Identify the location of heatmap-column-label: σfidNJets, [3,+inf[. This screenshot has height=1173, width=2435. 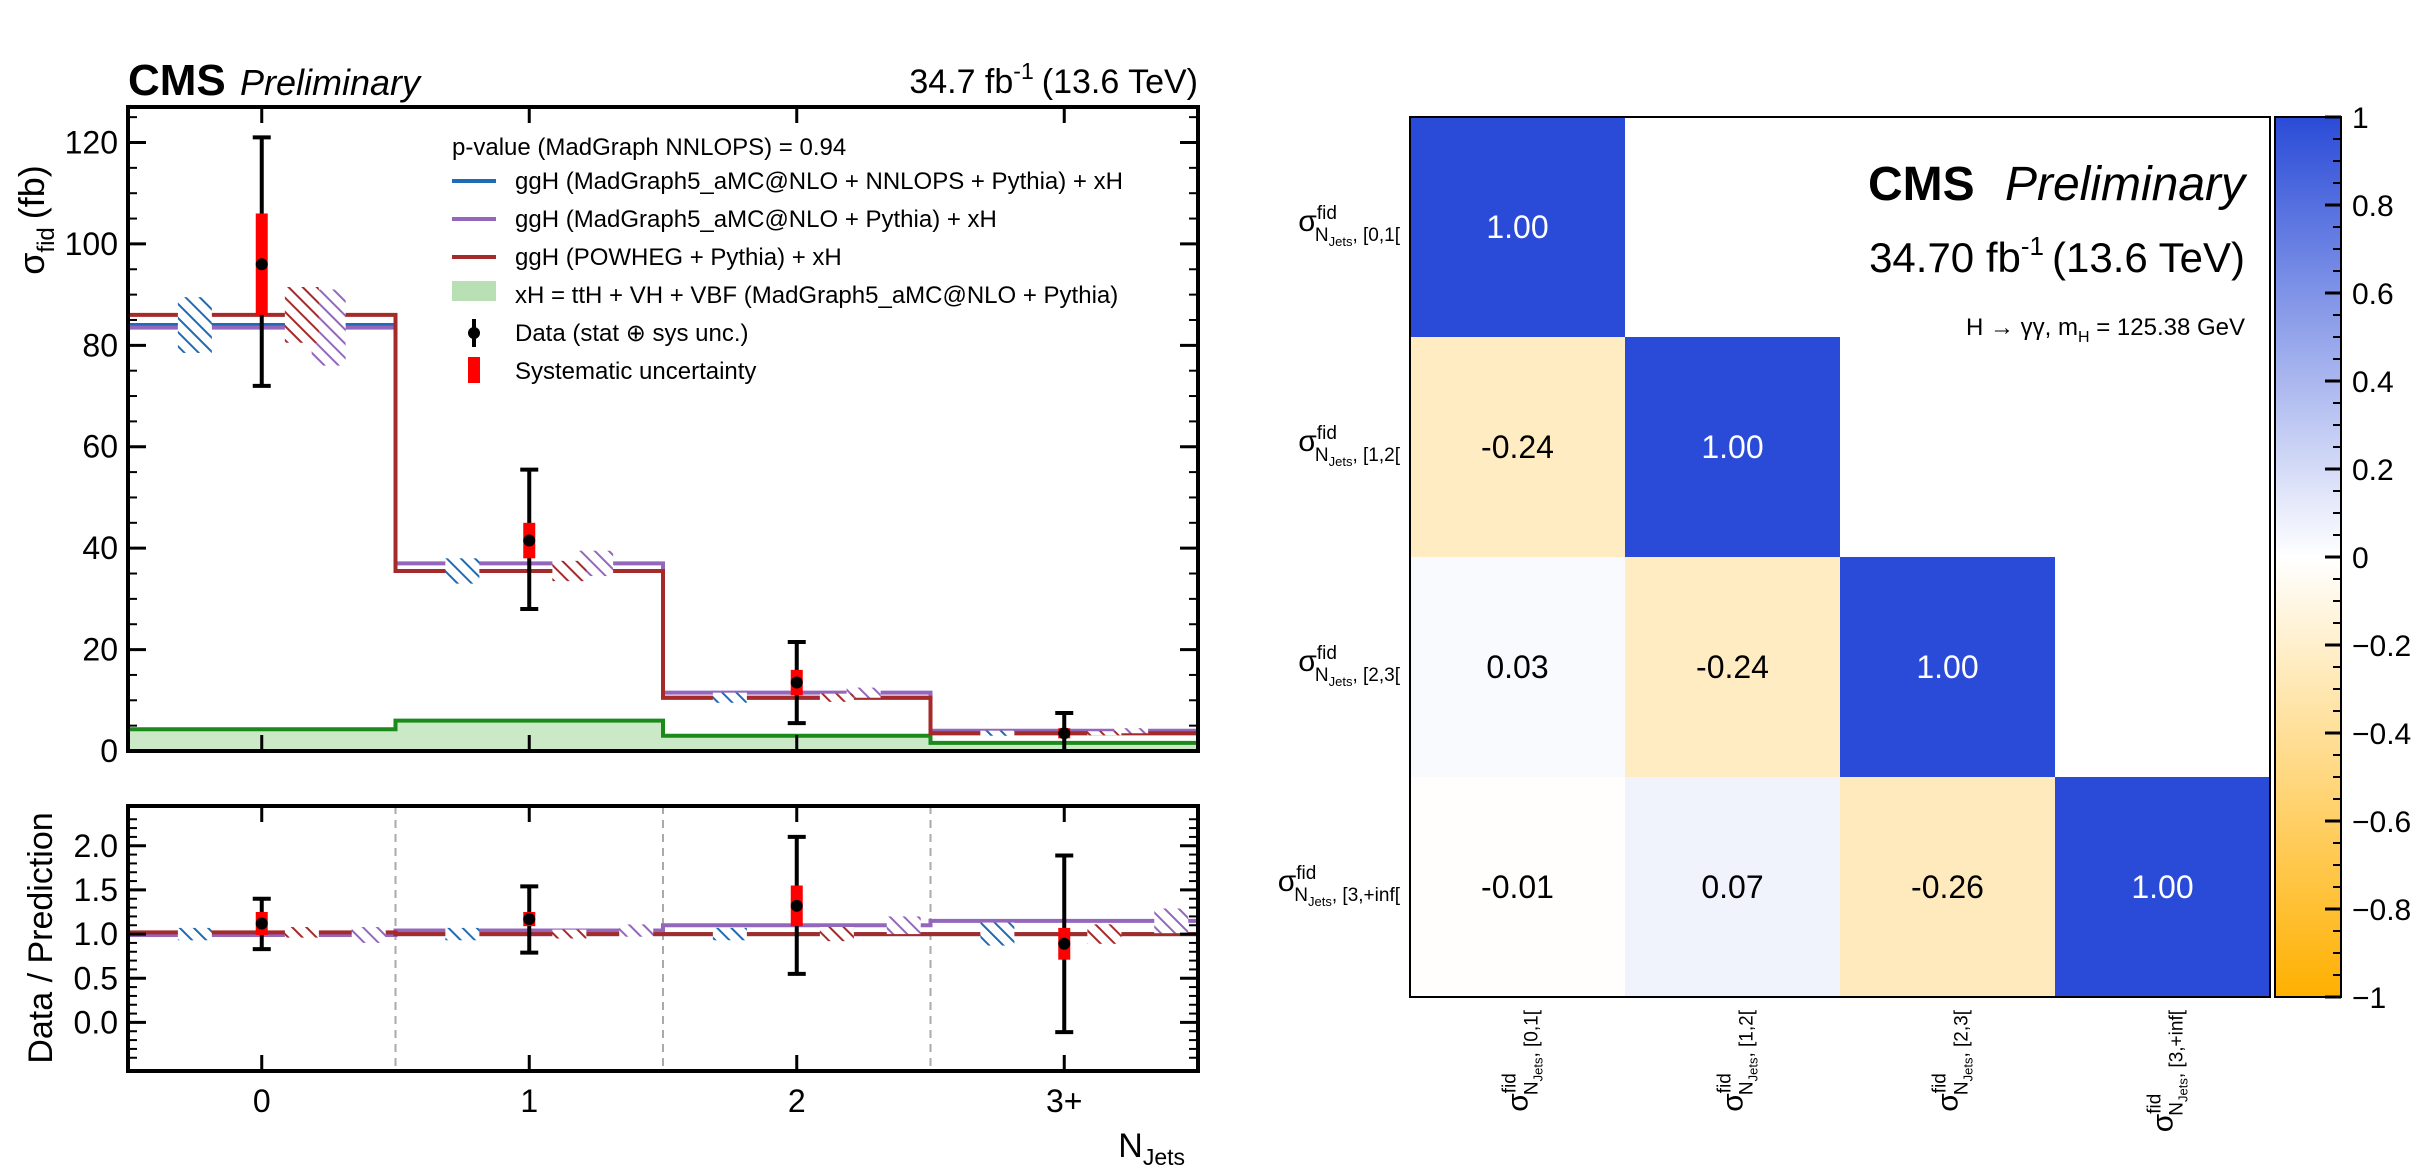
(2168, 1070).